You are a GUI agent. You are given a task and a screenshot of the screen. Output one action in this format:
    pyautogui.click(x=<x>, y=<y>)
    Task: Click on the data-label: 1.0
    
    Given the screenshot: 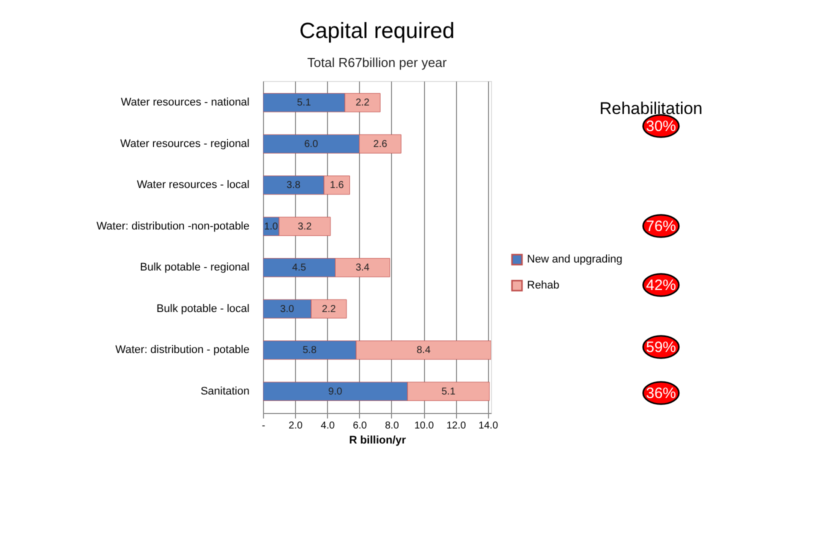 What is the action you would take?
    pyautogui.click(x=271, y=226)
    